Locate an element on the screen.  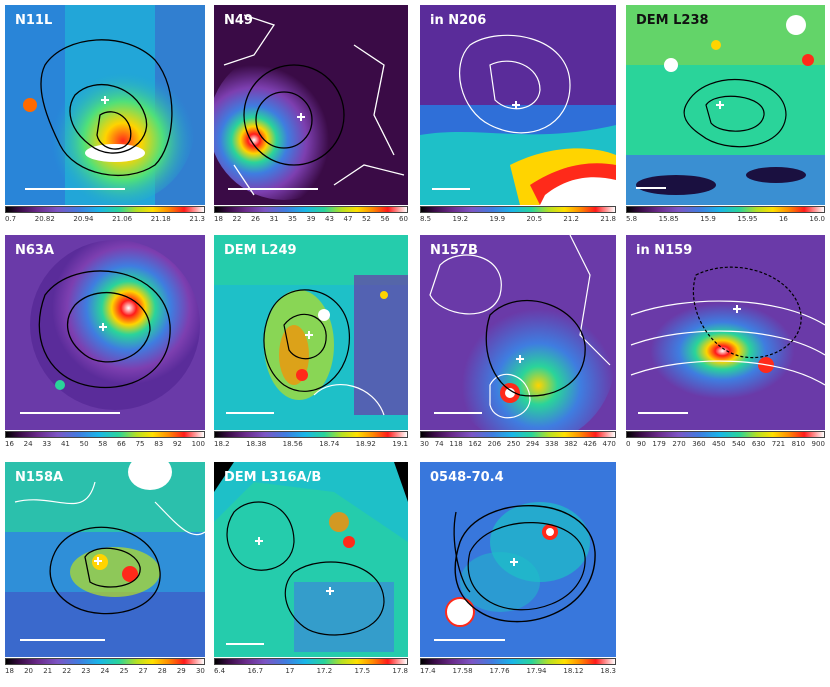
colorbar-tick-label: 17 is located at coordinates (290, 671).